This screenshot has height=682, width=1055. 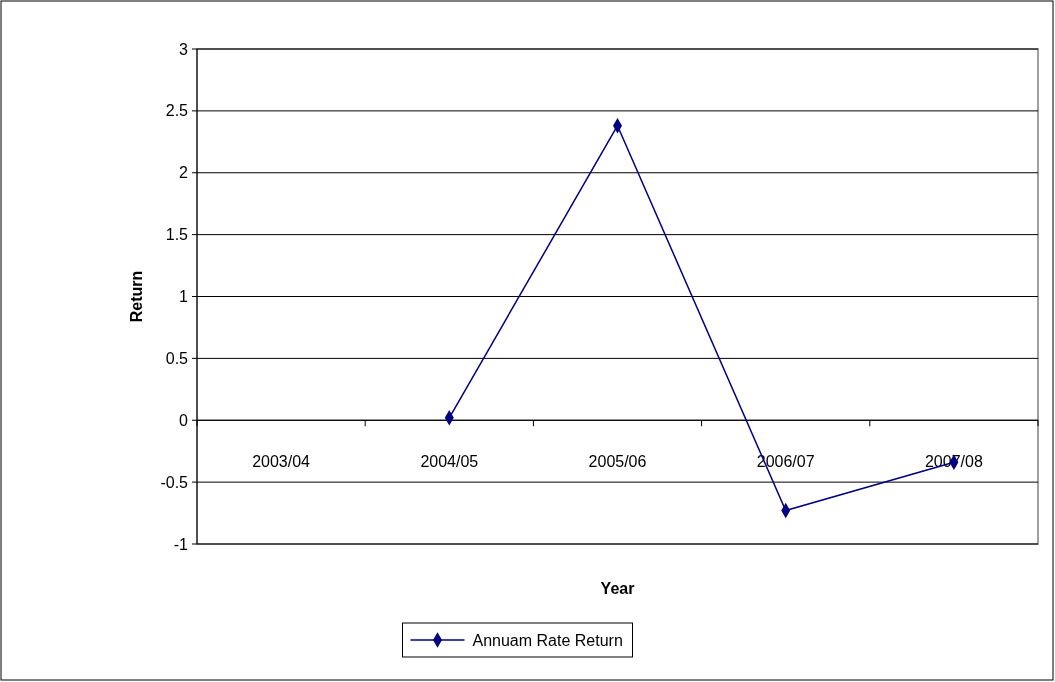 I want to click on y-tick-label: 2.5, so click(x=177, y=111).